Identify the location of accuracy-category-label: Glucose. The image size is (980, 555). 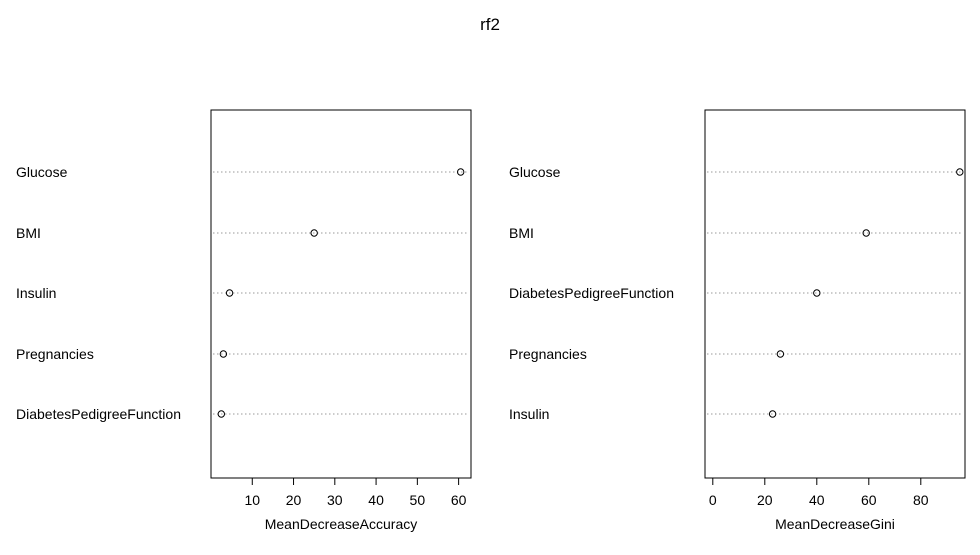
(42, 172).